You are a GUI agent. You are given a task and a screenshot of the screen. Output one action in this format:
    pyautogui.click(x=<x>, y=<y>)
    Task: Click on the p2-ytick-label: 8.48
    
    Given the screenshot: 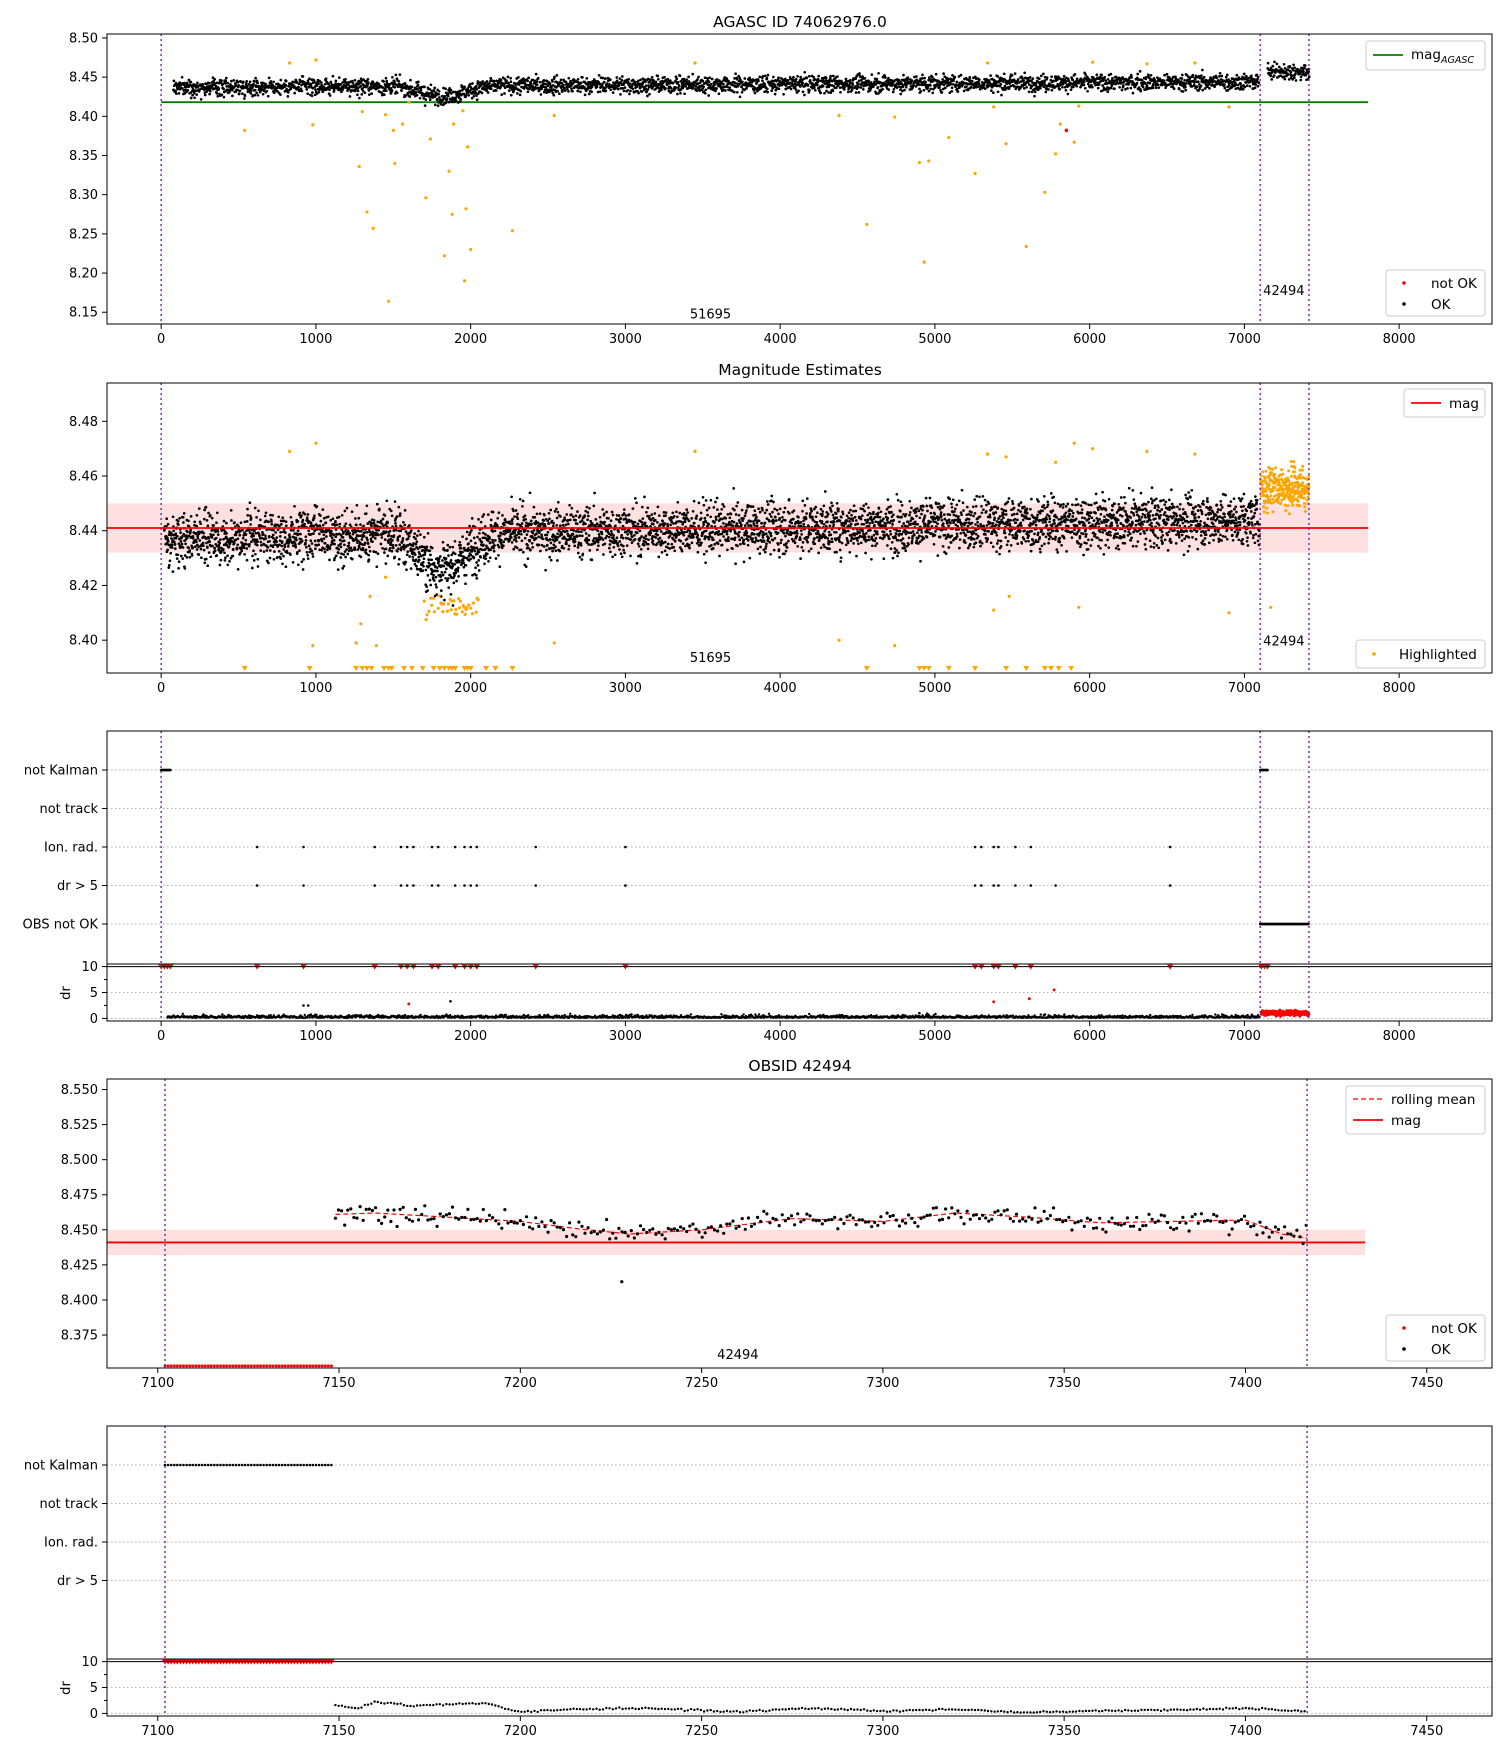 What is the action you would take?
    pyautogui.click(x=83, y=422)
    